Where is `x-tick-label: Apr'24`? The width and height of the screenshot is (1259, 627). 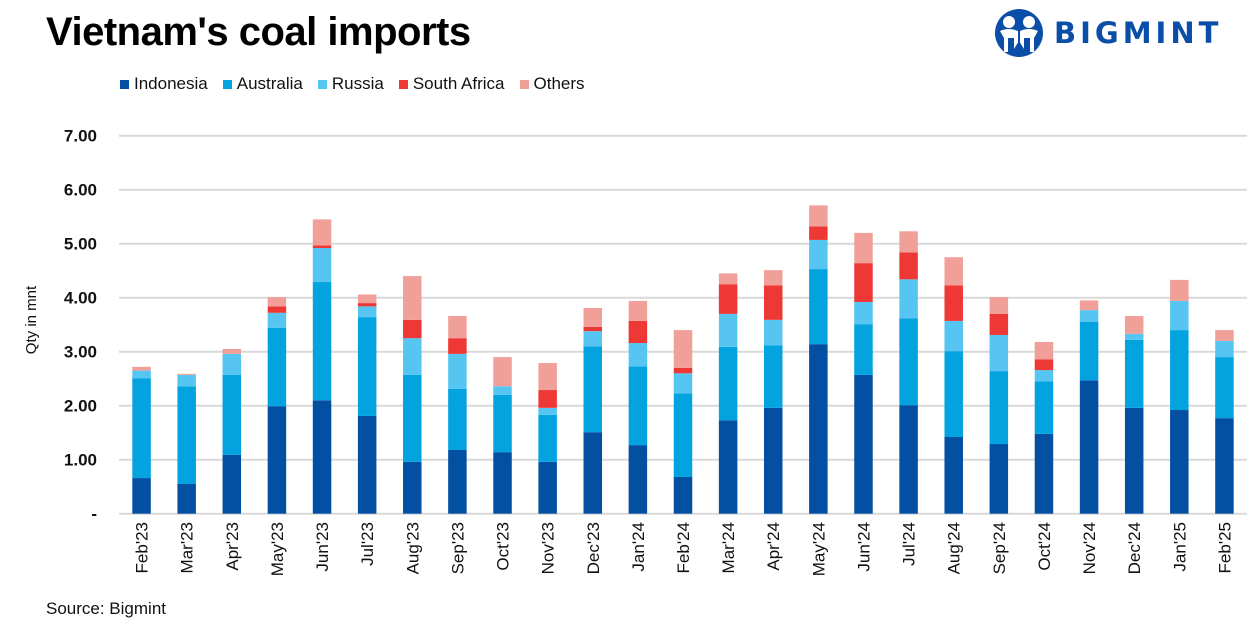
x-tick-label: Apr'24 is located at coordinates (773, 546).